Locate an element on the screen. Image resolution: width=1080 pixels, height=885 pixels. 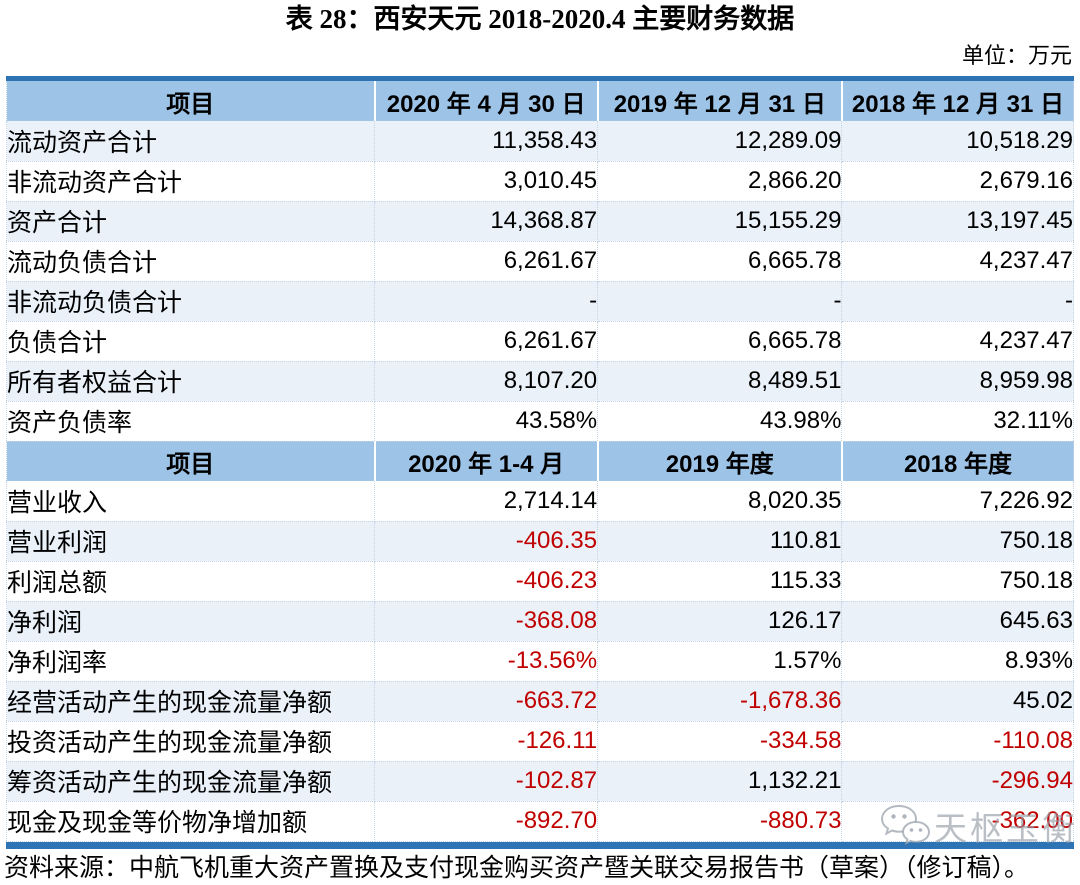
row-label: 净利润 is located at coordinates (191, 621).